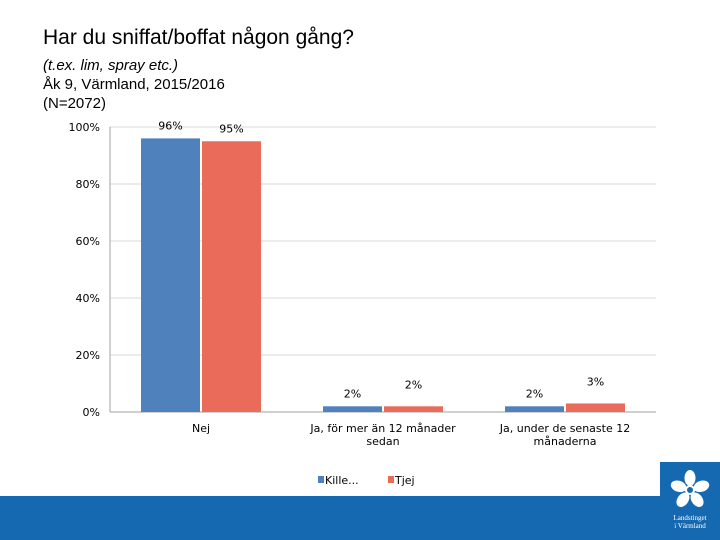 This screenshot has height=540, width=720. What do you see at coordinates (565, 441) in the screenshot?
I see `x-tick-label: månaderna` at bounding box center [565, 441].